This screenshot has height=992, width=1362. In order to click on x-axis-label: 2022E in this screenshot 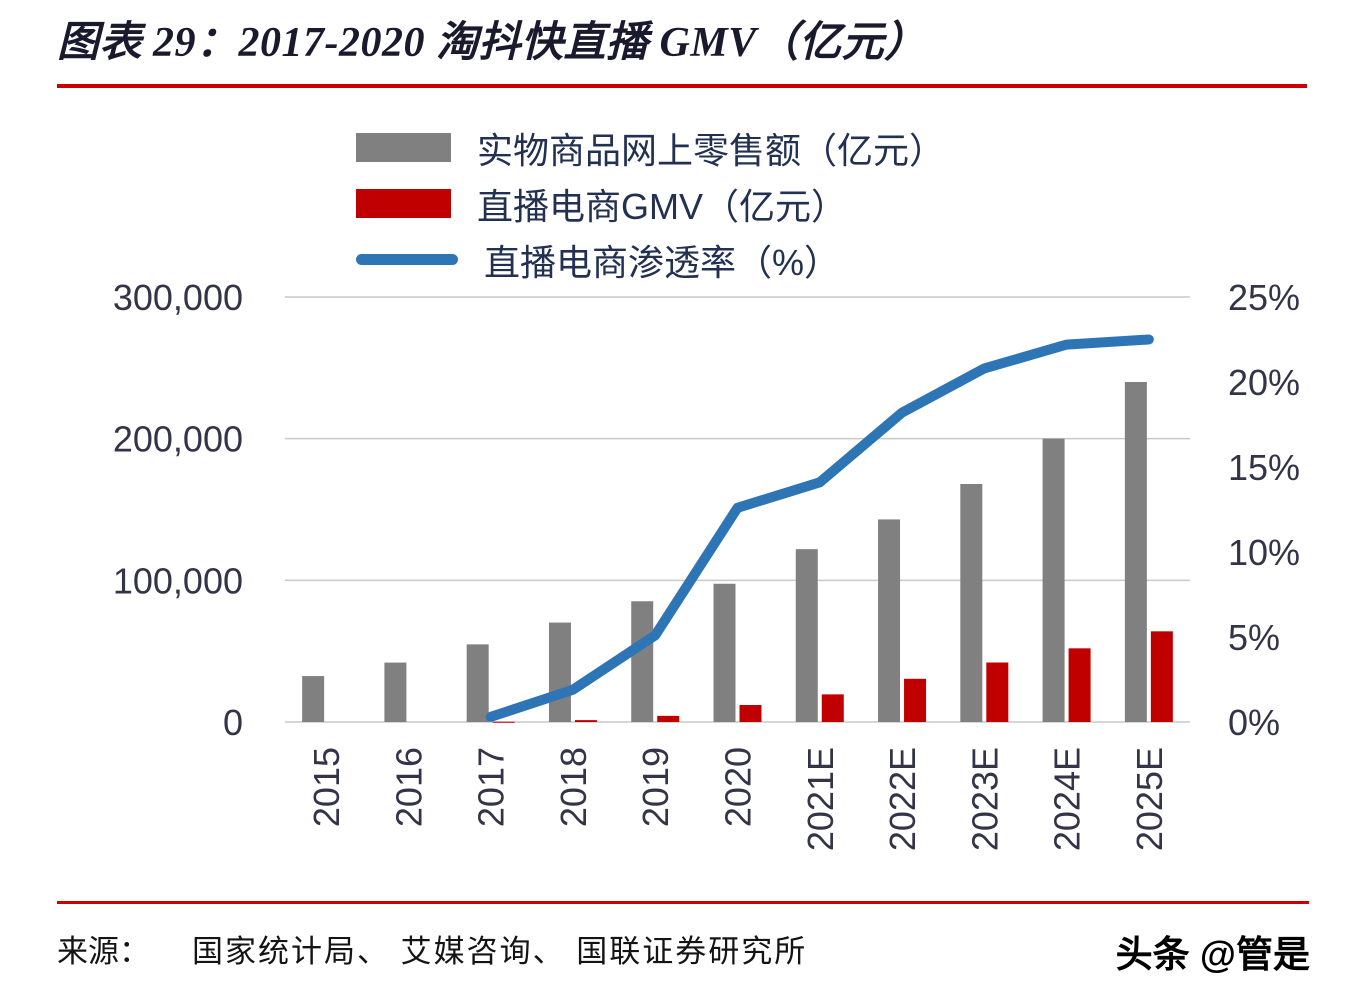, I will do `click(902, 799)`.